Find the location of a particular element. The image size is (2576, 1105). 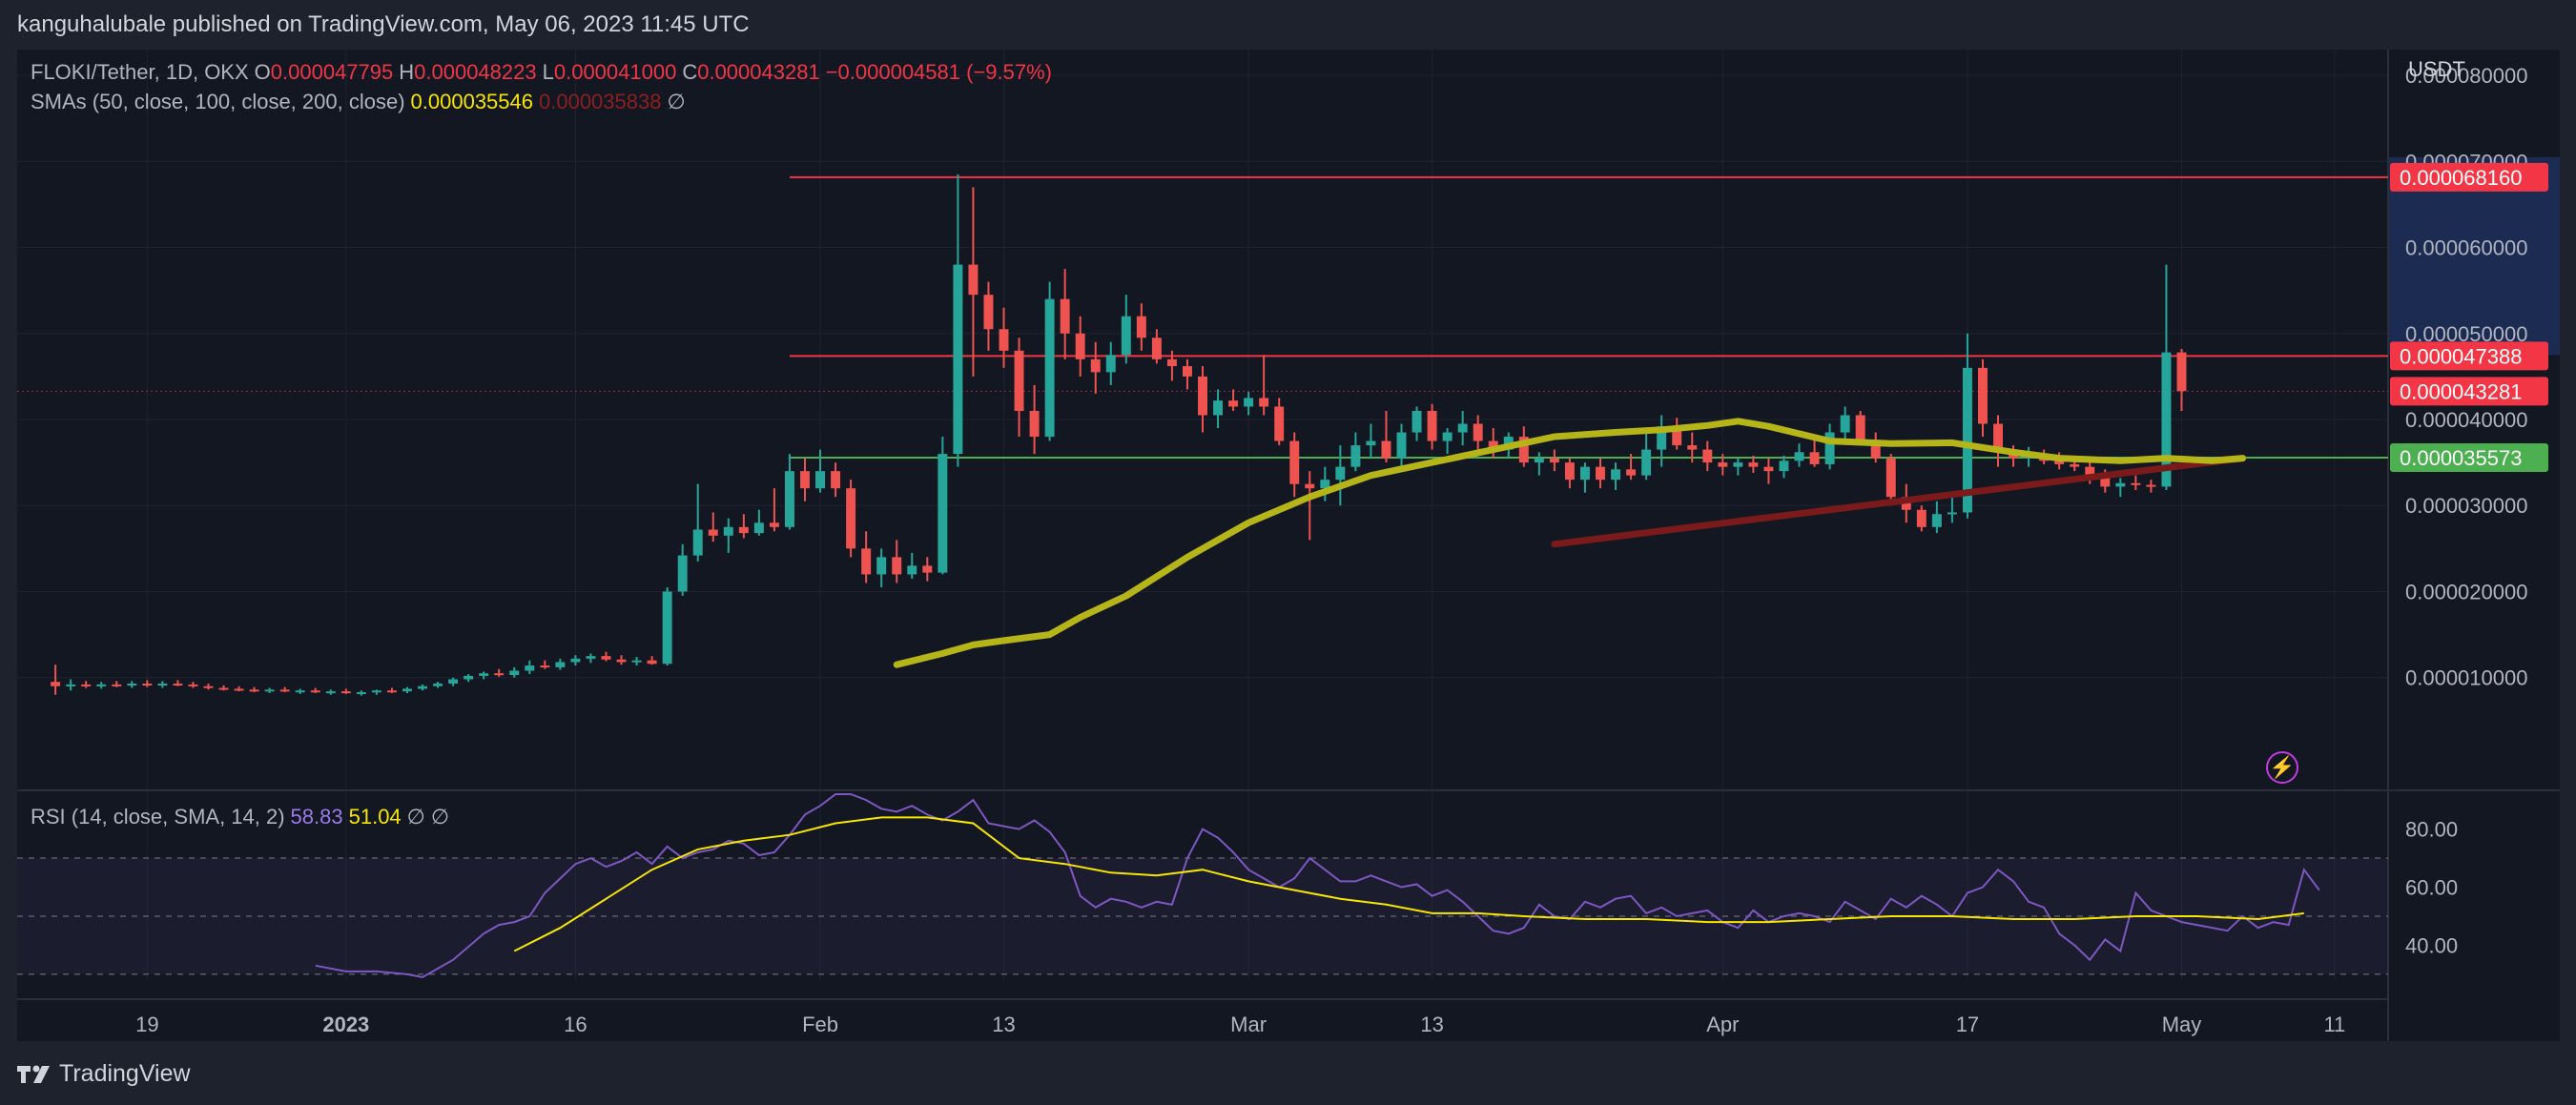

high-label: H is located at coordinates (407, 72).